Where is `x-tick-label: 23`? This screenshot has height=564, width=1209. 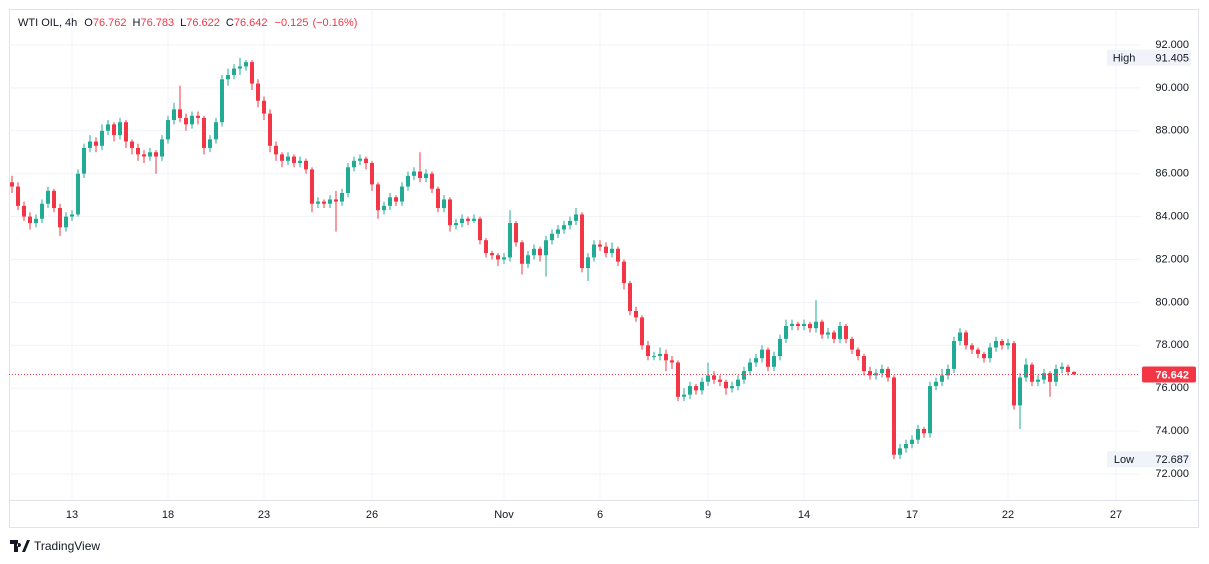 x-tick-label: 23 is located at coordinates (264, 515).